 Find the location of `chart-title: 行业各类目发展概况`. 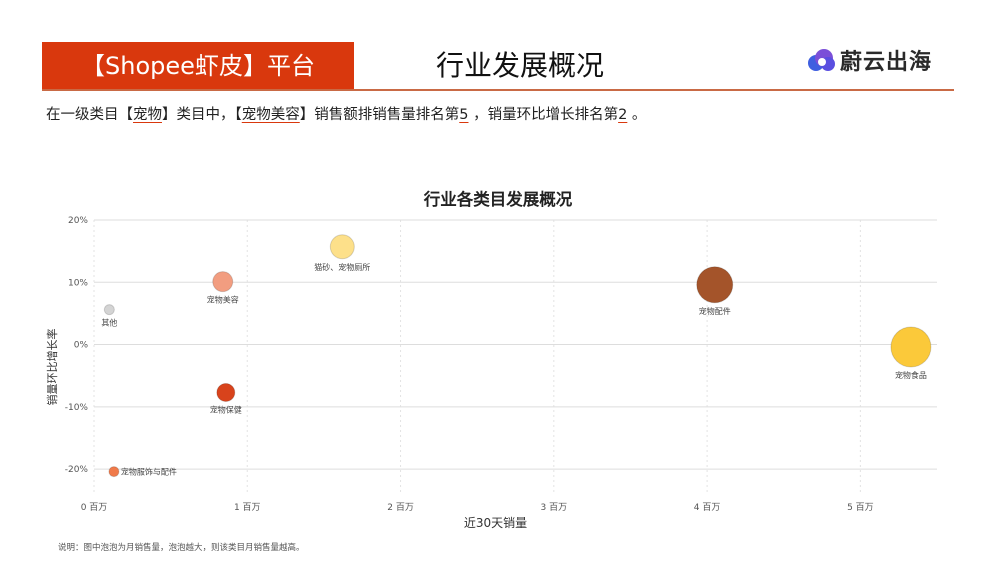

chart-title: 行业各类目发展概况 is located at coordinates (498, 199).